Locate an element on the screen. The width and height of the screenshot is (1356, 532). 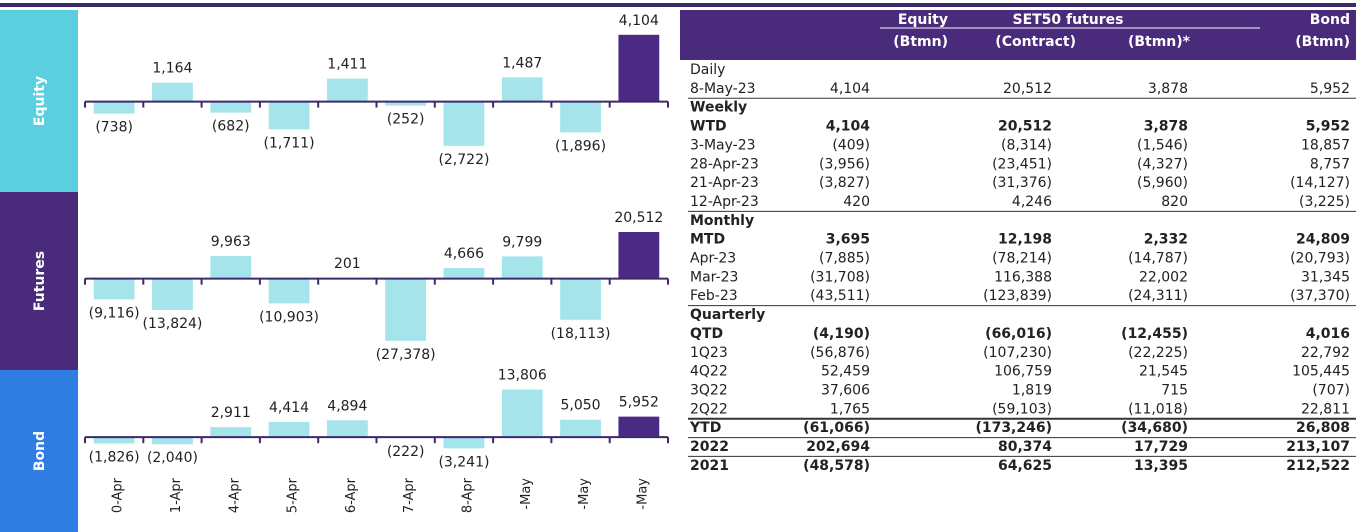
table-header-unit: (Btmn) is located at coordinates (1322, 42).